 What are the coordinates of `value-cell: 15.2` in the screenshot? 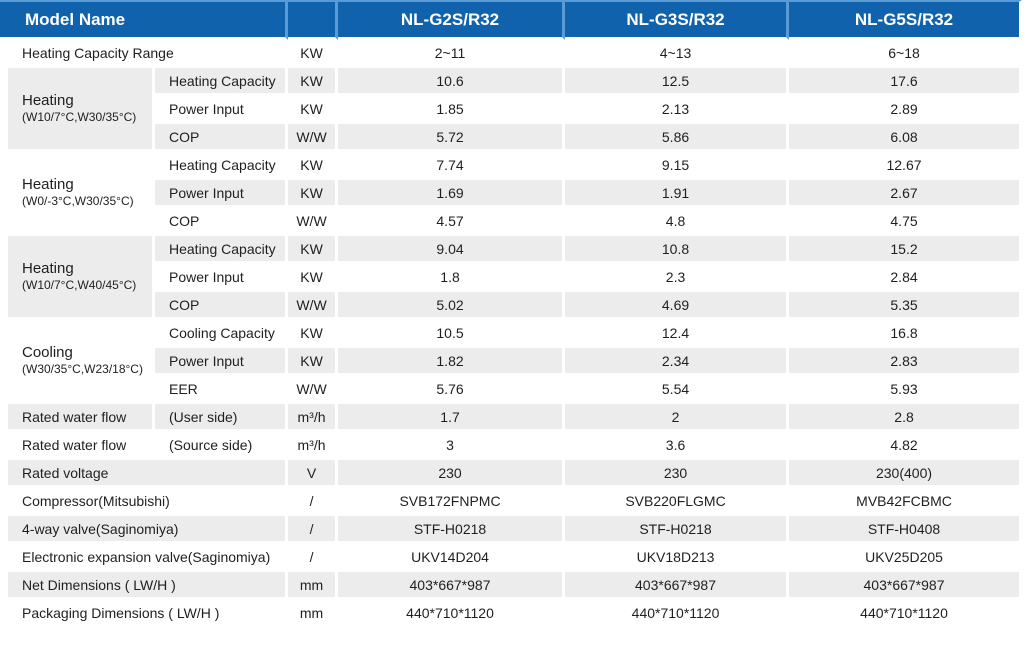 It's located at (906, 250).